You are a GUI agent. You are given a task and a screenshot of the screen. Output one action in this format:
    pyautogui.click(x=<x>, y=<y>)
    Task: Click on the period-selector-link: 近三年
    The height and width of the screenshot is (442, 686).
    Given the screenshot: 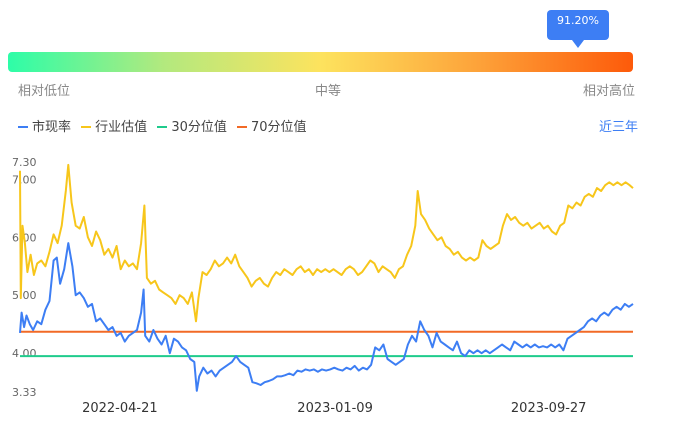 What is the action you would take?
    pyautogui.click(x=619, y=127)
    